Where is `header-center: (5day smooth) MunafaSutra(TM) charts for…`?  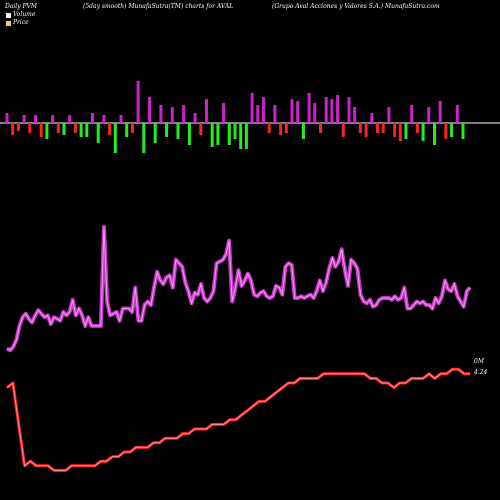 header-center: (5day smooth) MunafaSutra(TM) charts for… is located at coordinates (158, 6).